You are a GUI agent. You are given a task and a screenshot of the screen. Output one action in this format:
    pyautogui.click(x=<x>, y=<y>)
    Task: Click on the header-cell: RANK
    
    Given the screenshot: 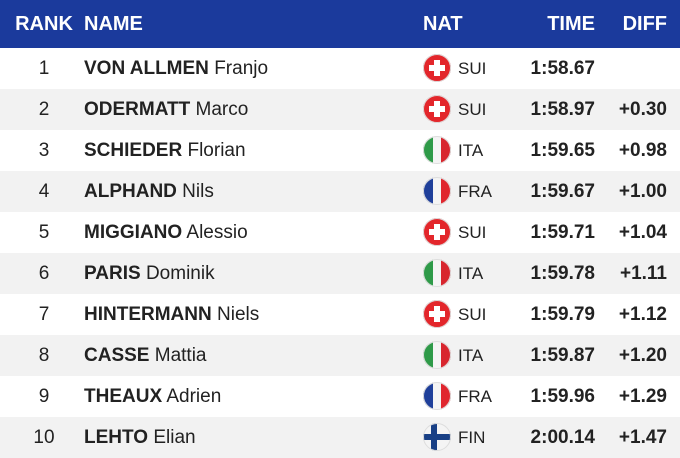 What is the action you would take?
    pyautogui.click(x=44, y=24)
    